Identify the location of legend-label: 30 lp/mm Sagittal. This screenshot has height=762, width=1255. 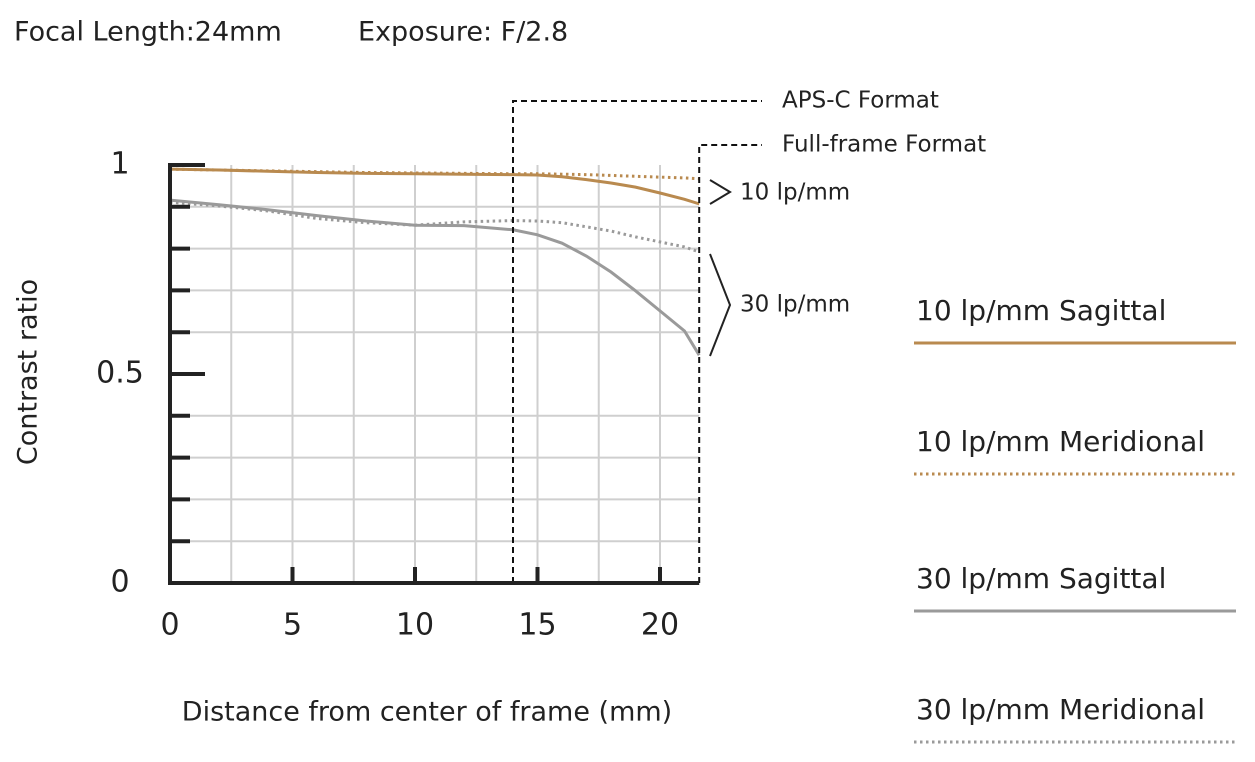
(1041, 578).